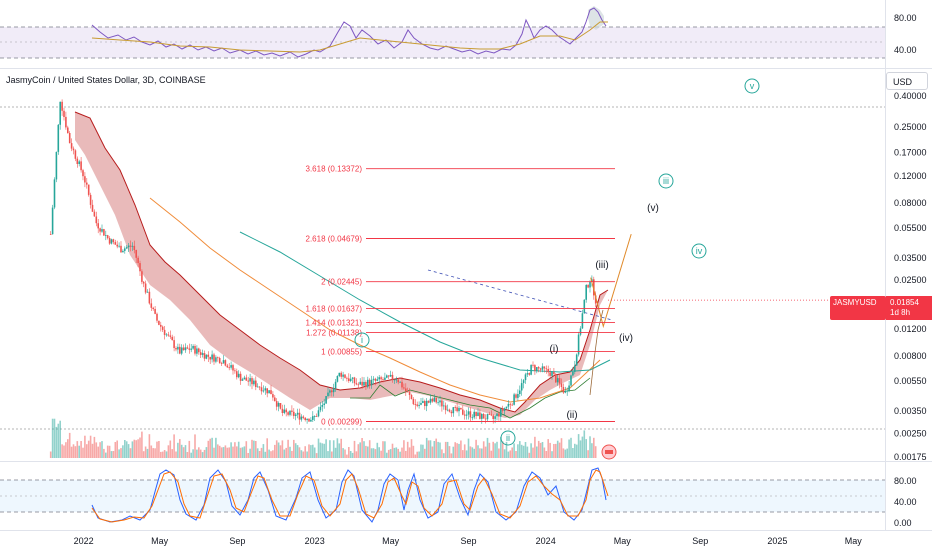  Describe the element at coordinates (470, 398) in the screenshot. I see `ribbon-lower` at that location.